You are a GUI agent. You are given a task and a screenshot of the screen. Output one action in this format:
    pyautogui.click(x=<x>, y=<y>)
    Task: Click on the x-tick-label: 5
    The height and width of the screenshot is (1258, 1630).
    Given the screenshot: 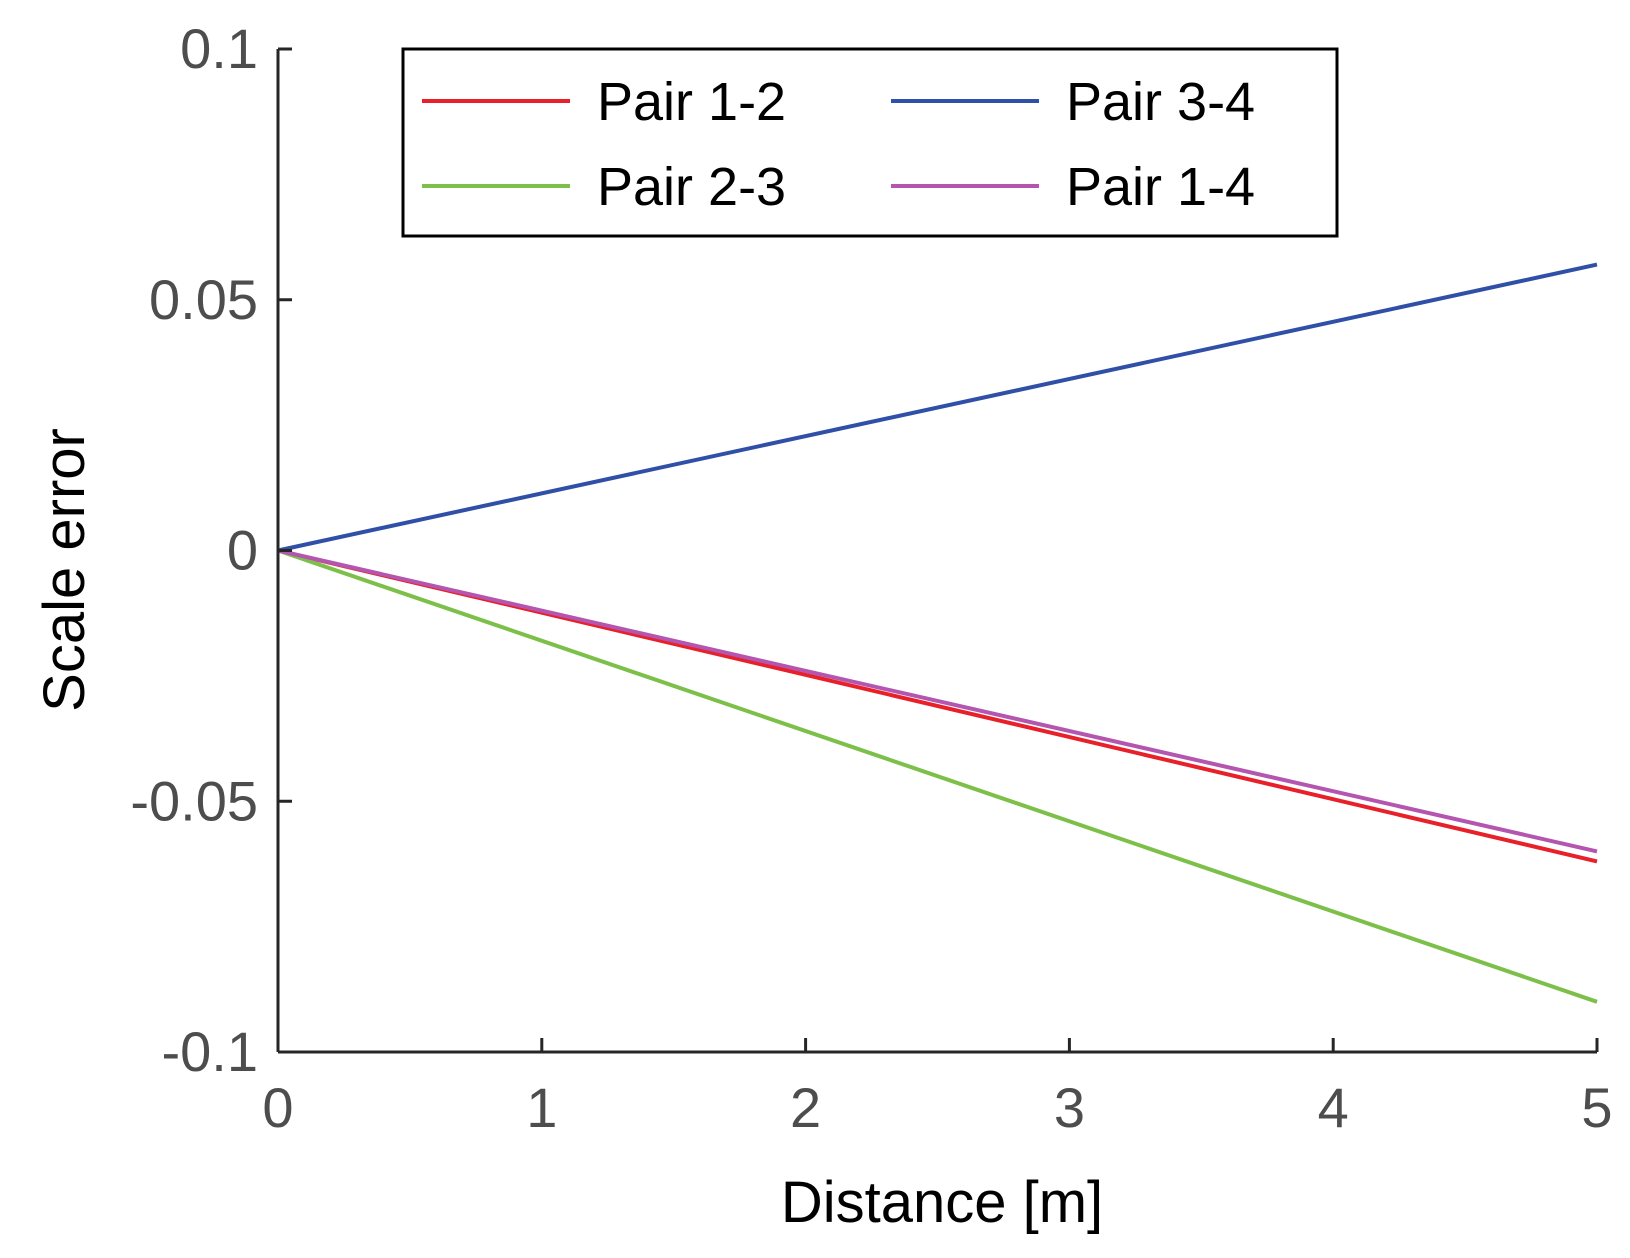 What is the action you would take?
    pyautogui.click(x=1596, y=1107)
    